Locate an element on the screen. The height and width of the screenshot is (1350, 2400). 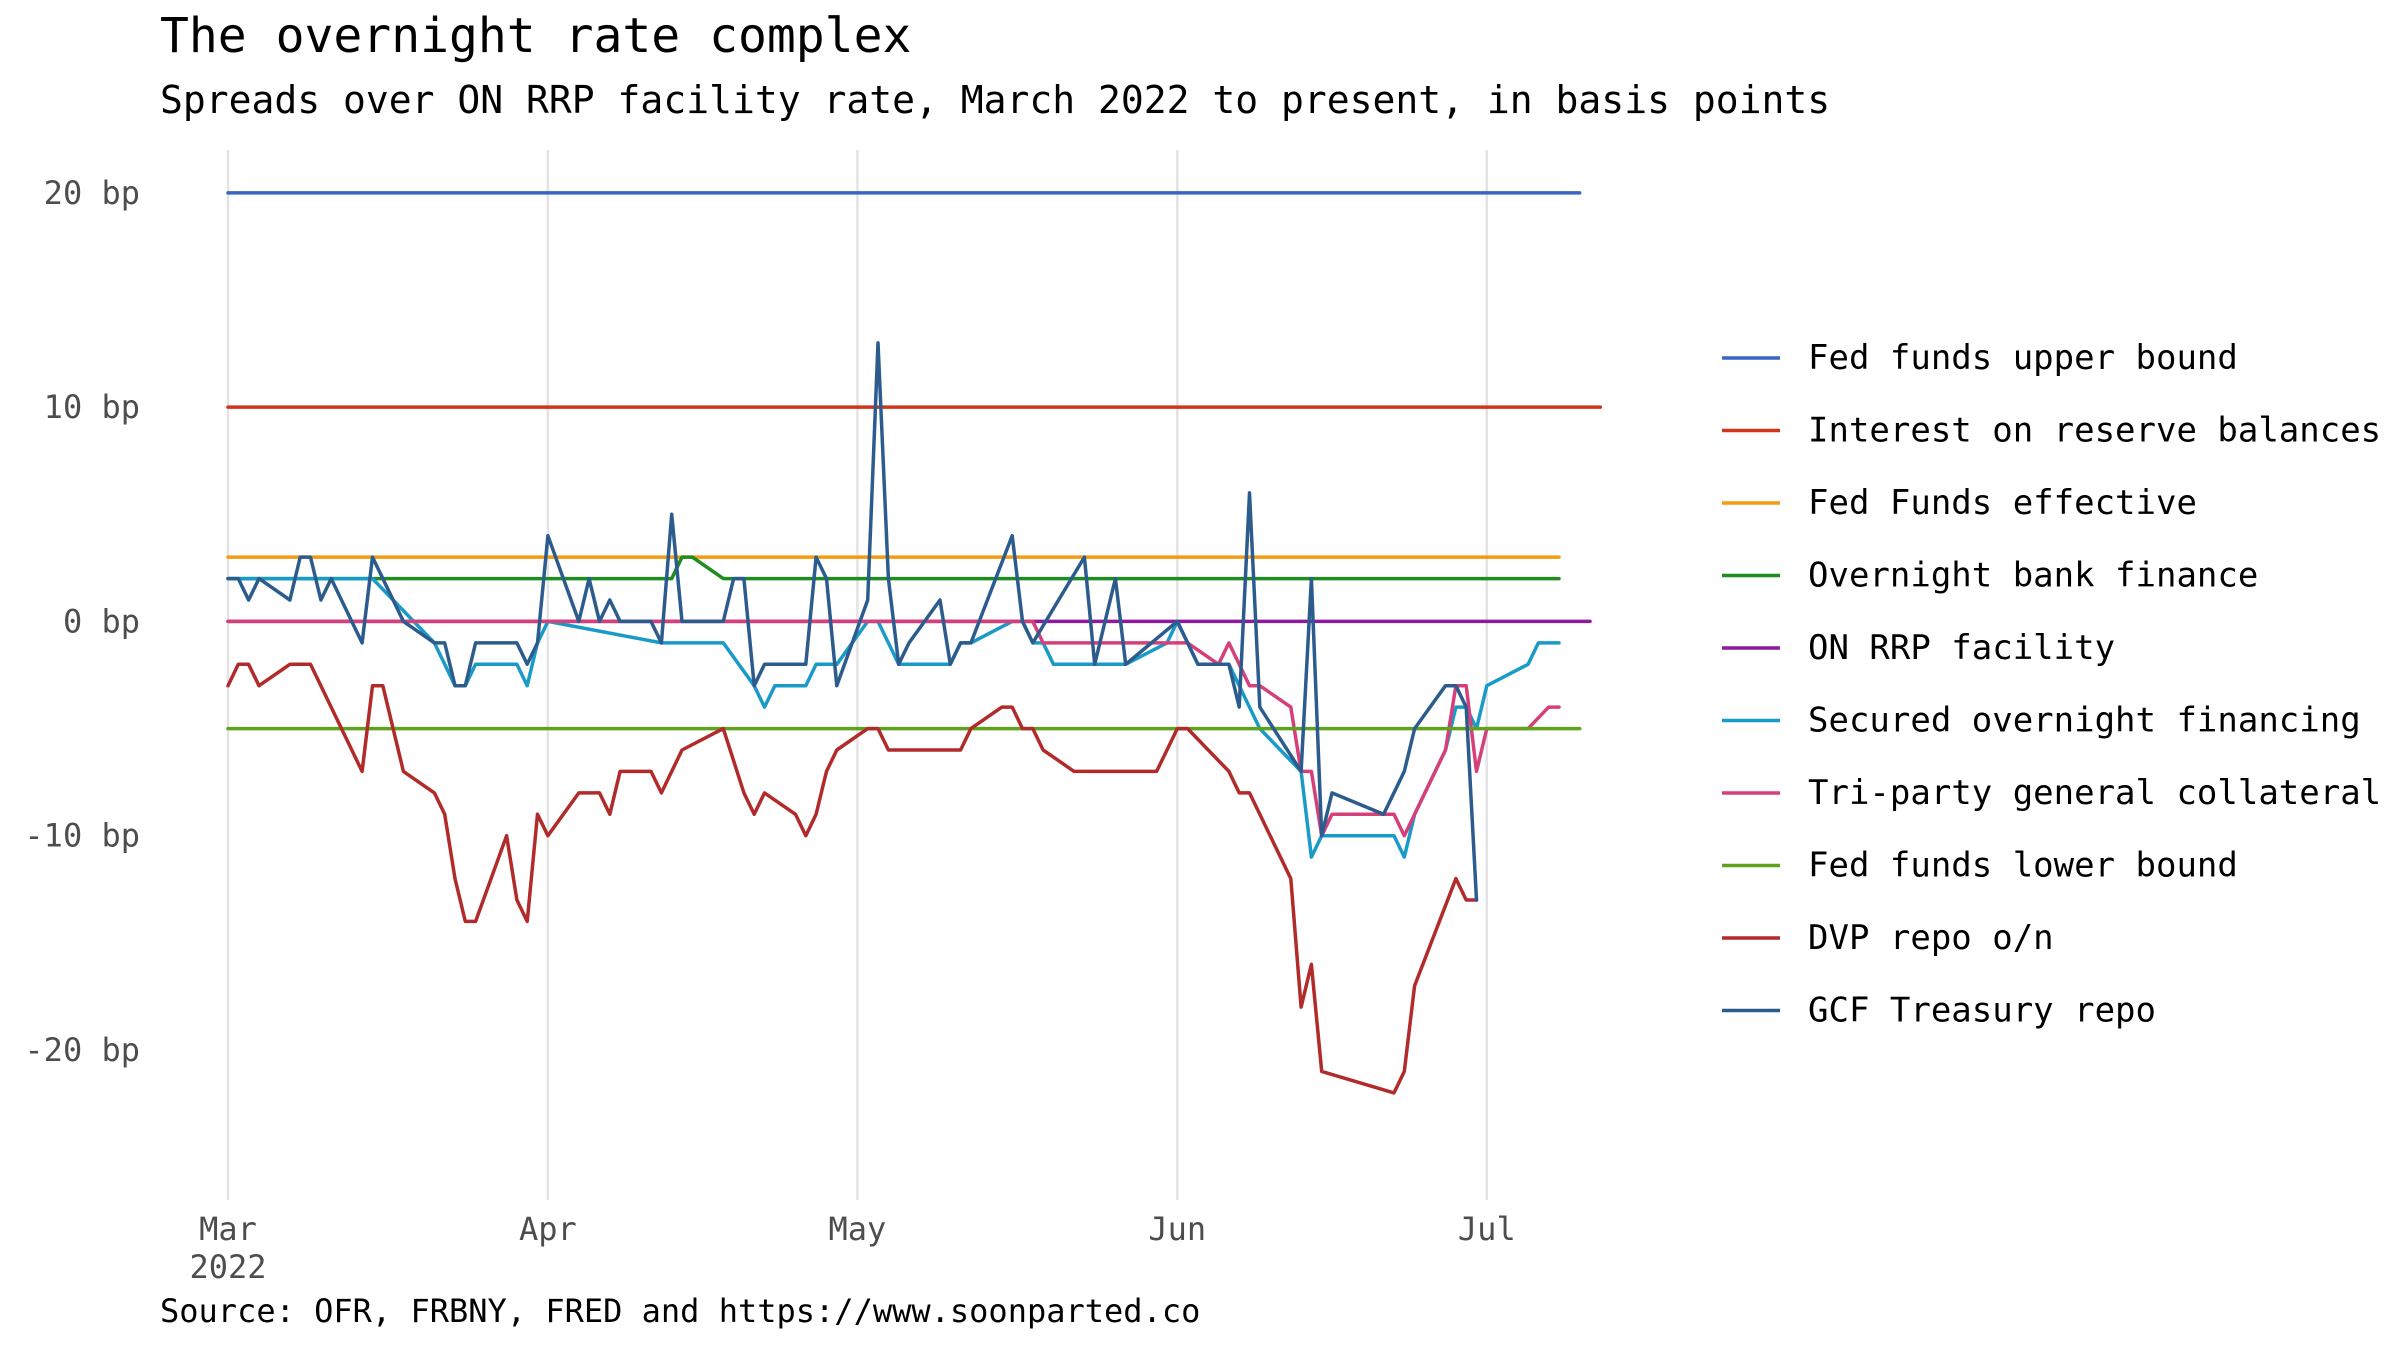
y-tick-label: 20 bp is located at coordinates (92, 193).